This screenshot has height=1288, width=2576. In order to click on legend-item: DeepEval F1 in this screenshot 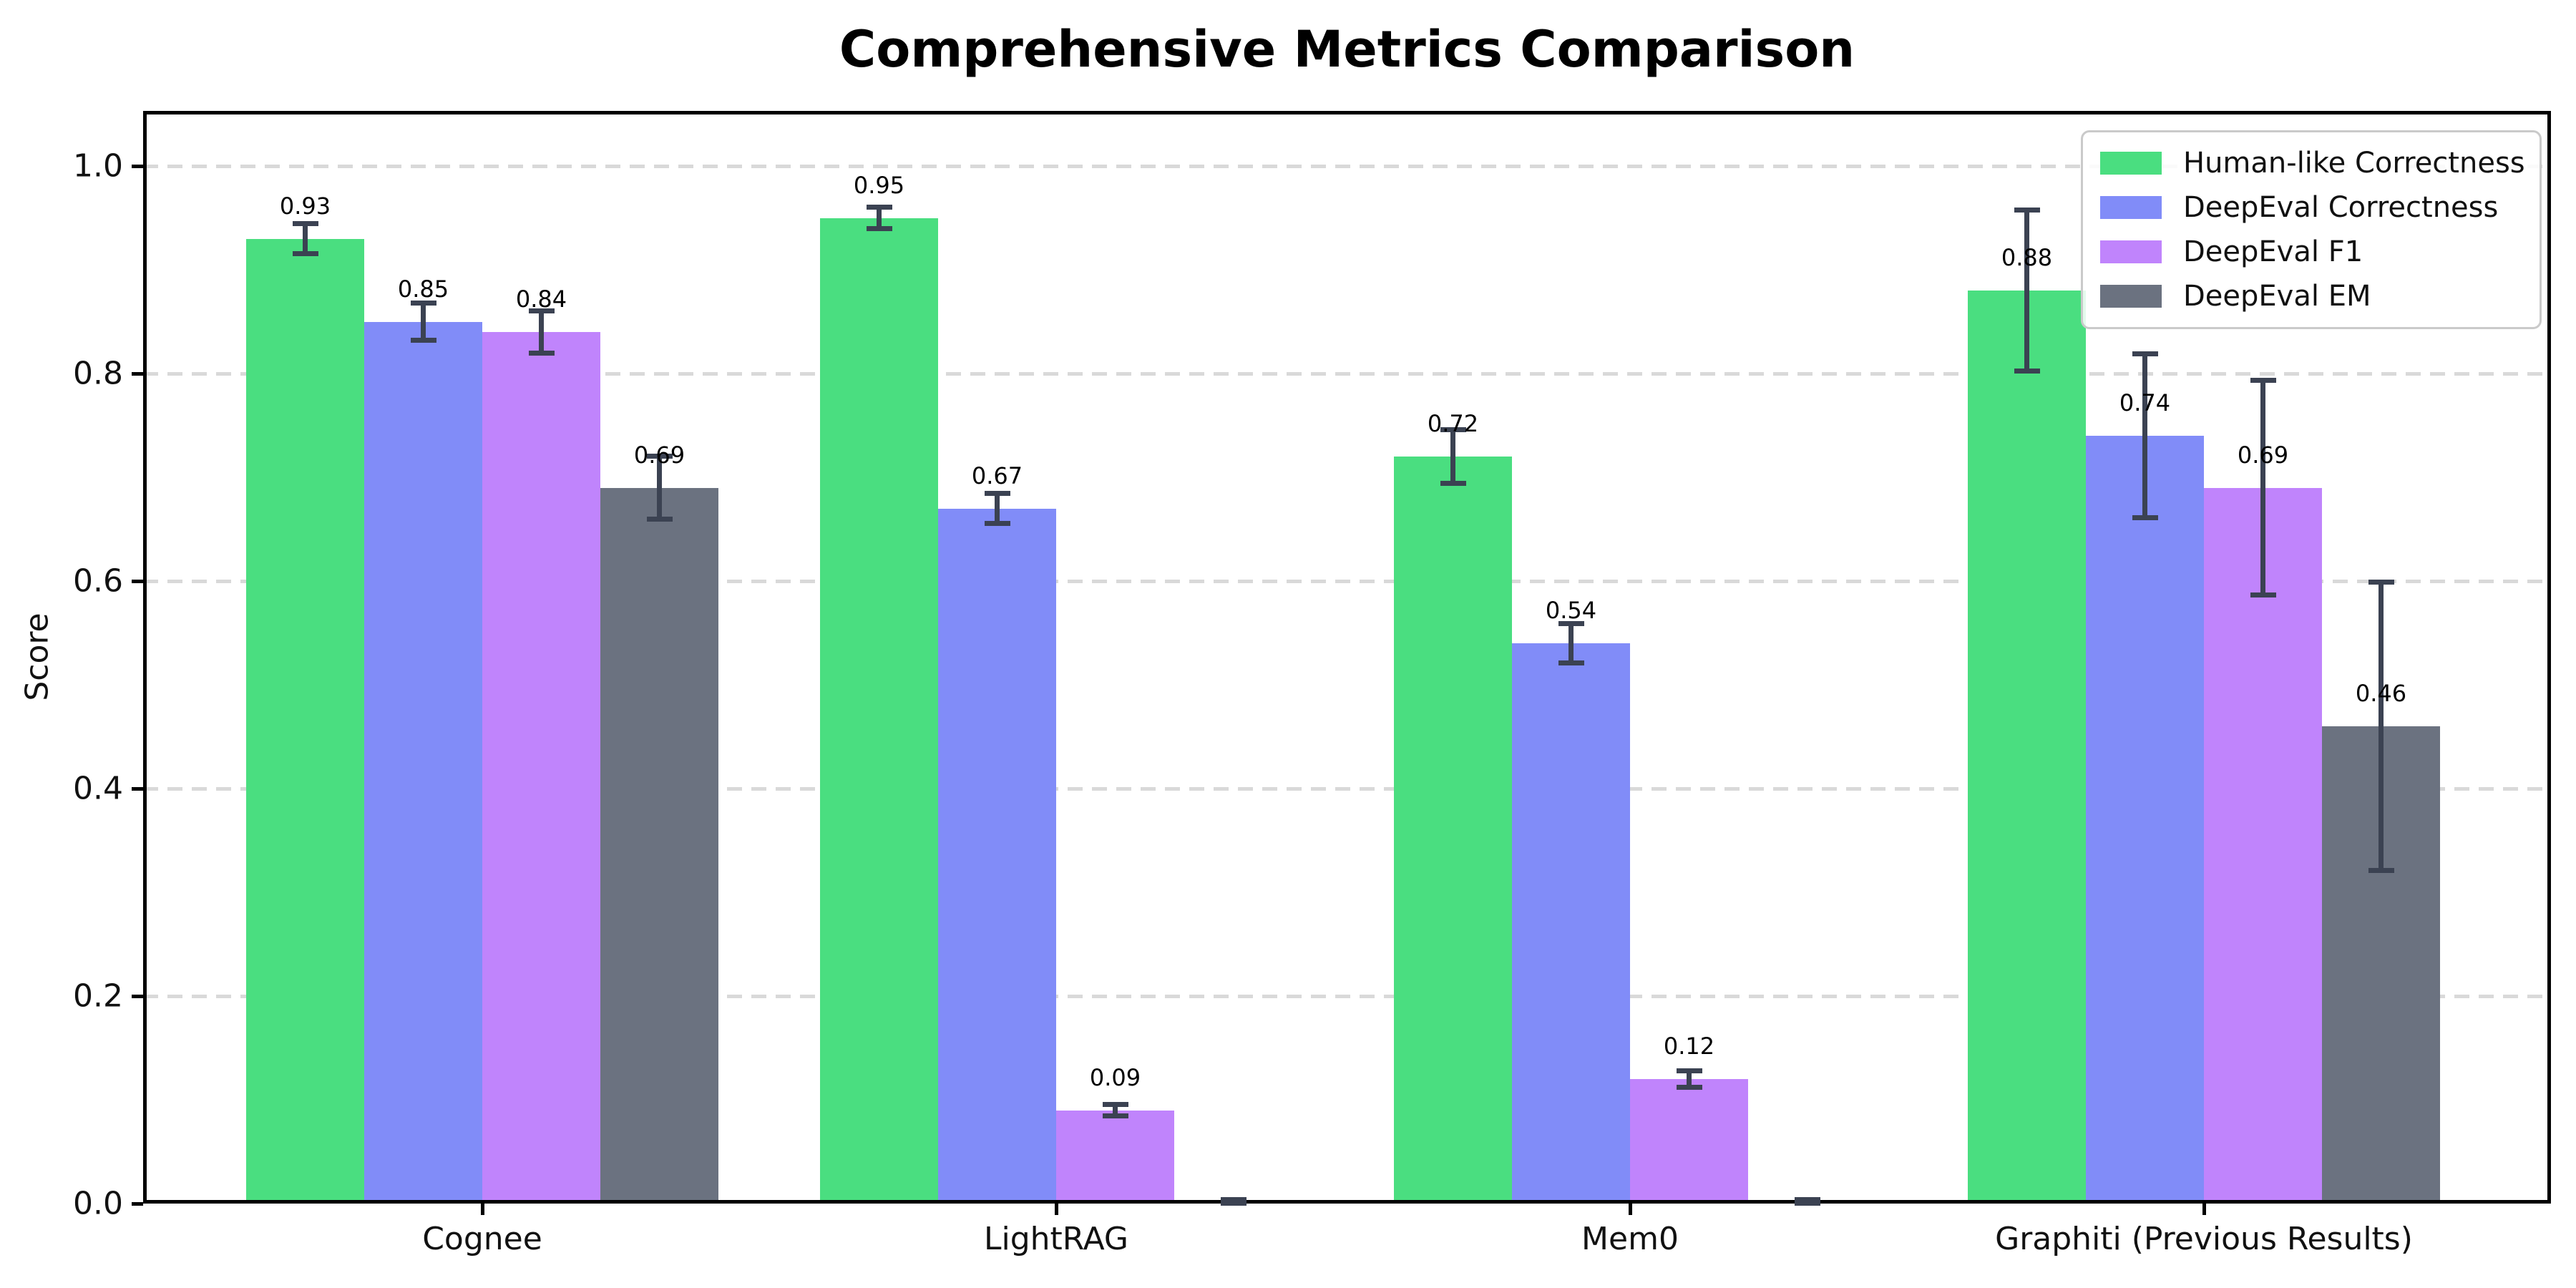, I will do `click(2312, 252)`.